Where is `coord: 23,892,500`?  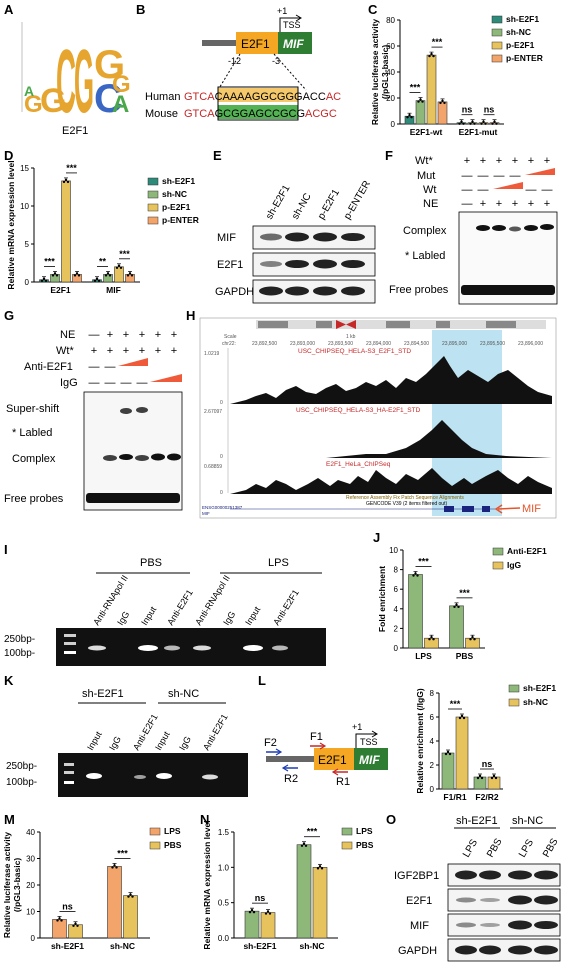 coord: 23,892,500 is located at coordinates (264, 344).